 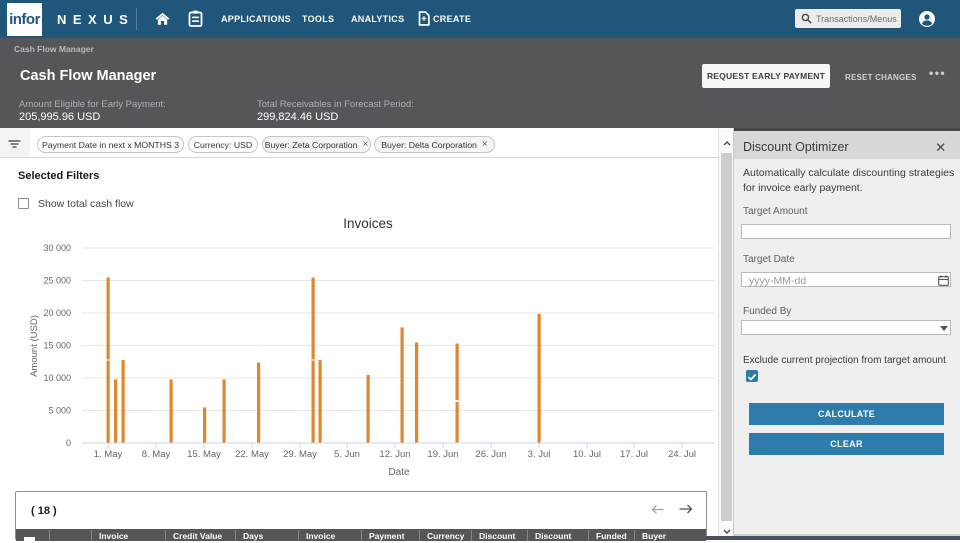 What do you see at coordinates (442, 454) in the screenshot?
I see `svg-text: 19. Jun` at bounding box center [442, 454].